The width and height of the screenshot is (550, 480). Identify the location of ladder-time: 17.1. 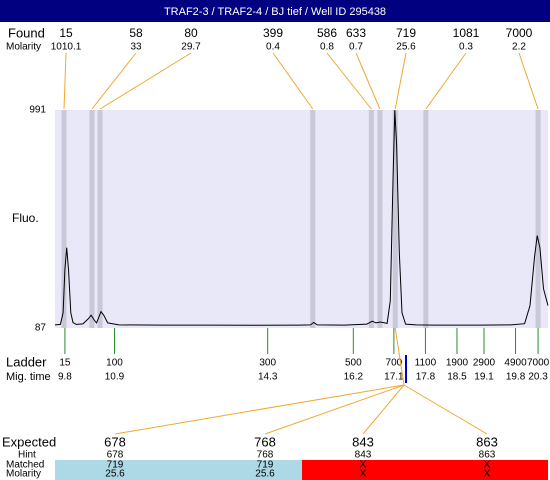
(394, 377).